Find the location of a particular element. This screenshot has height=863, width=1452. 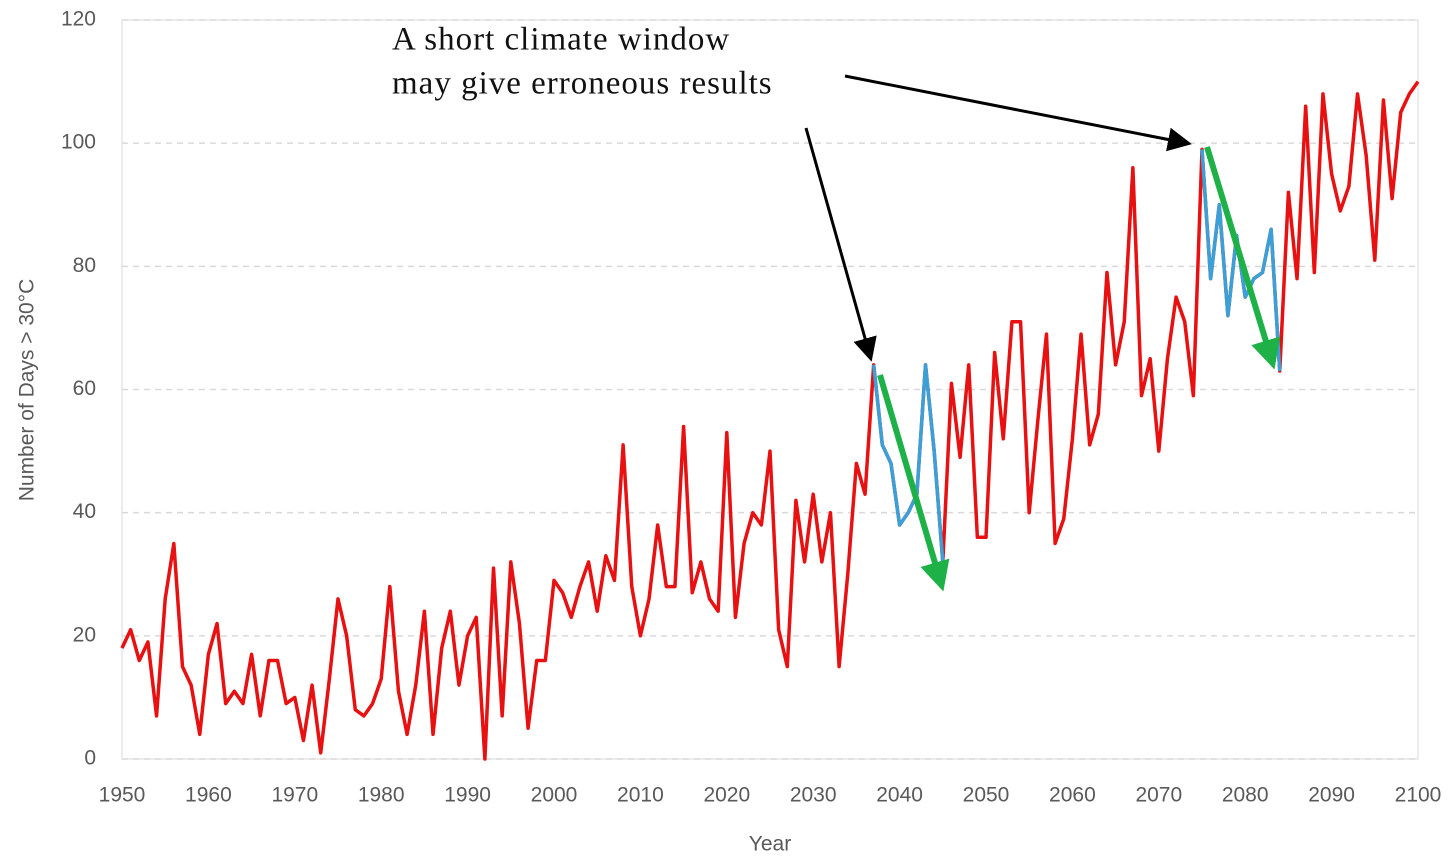

y-tick-label: 60 is located at coordinates (84, 388).